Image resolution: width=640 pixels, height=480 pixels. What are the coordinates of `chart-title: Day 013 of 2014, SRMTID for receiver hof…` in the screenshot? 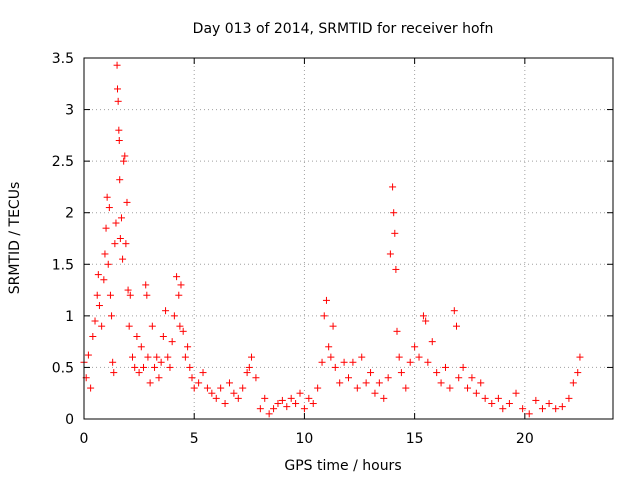 It's located at (343, 29).